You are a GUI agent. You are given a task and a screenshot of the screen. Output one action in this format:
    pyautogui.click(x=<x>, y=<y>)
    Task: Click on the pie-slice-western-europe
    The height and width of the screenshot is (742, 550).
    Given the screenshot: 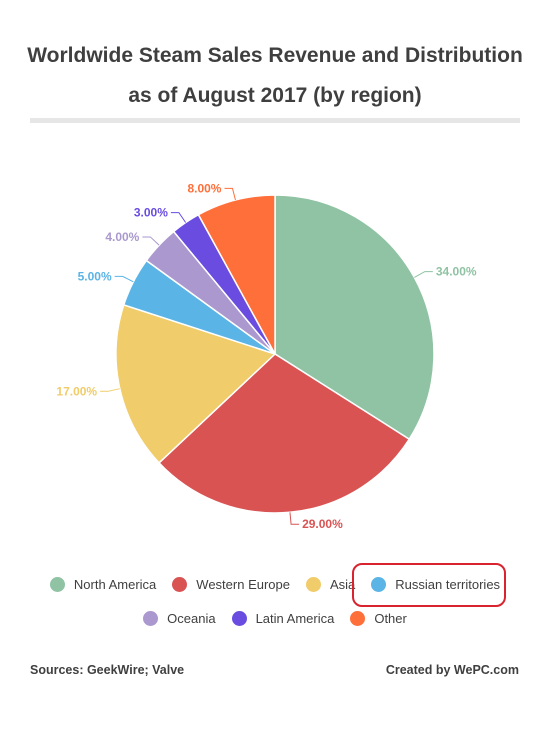 What is the action you would take?
    pyautogui.click(x=284, y=433)
    